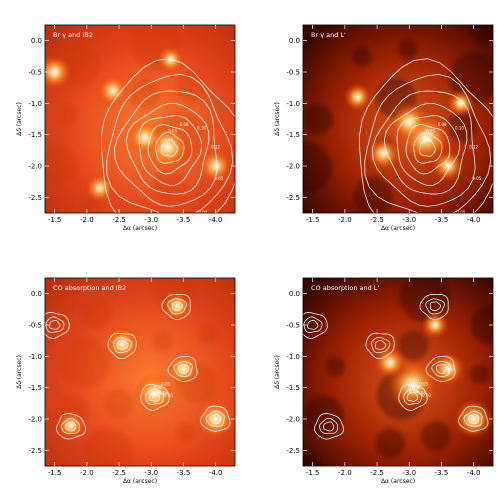 This screenshot has height=504, width=504. What do you see at coordinates (345, 473) in the screenshot?
I see `x-tick-label: -2.0` at bounding box center [345, 473].